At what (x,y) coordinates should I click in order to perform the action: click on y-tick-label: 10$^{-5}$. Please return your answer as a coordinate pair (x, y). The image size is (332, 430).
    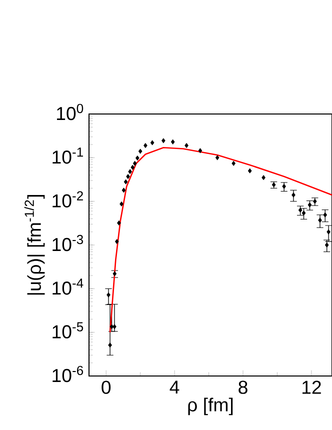
    Looking at the image, I should click on (68, 330).